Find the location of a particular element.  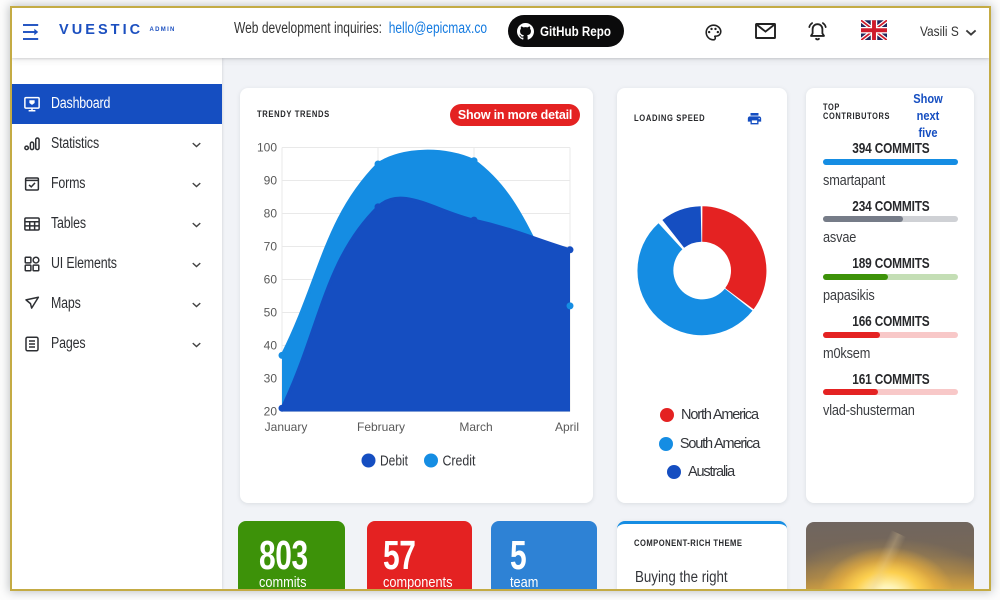

svg-text: Credit is located at coordinates (460, 460).